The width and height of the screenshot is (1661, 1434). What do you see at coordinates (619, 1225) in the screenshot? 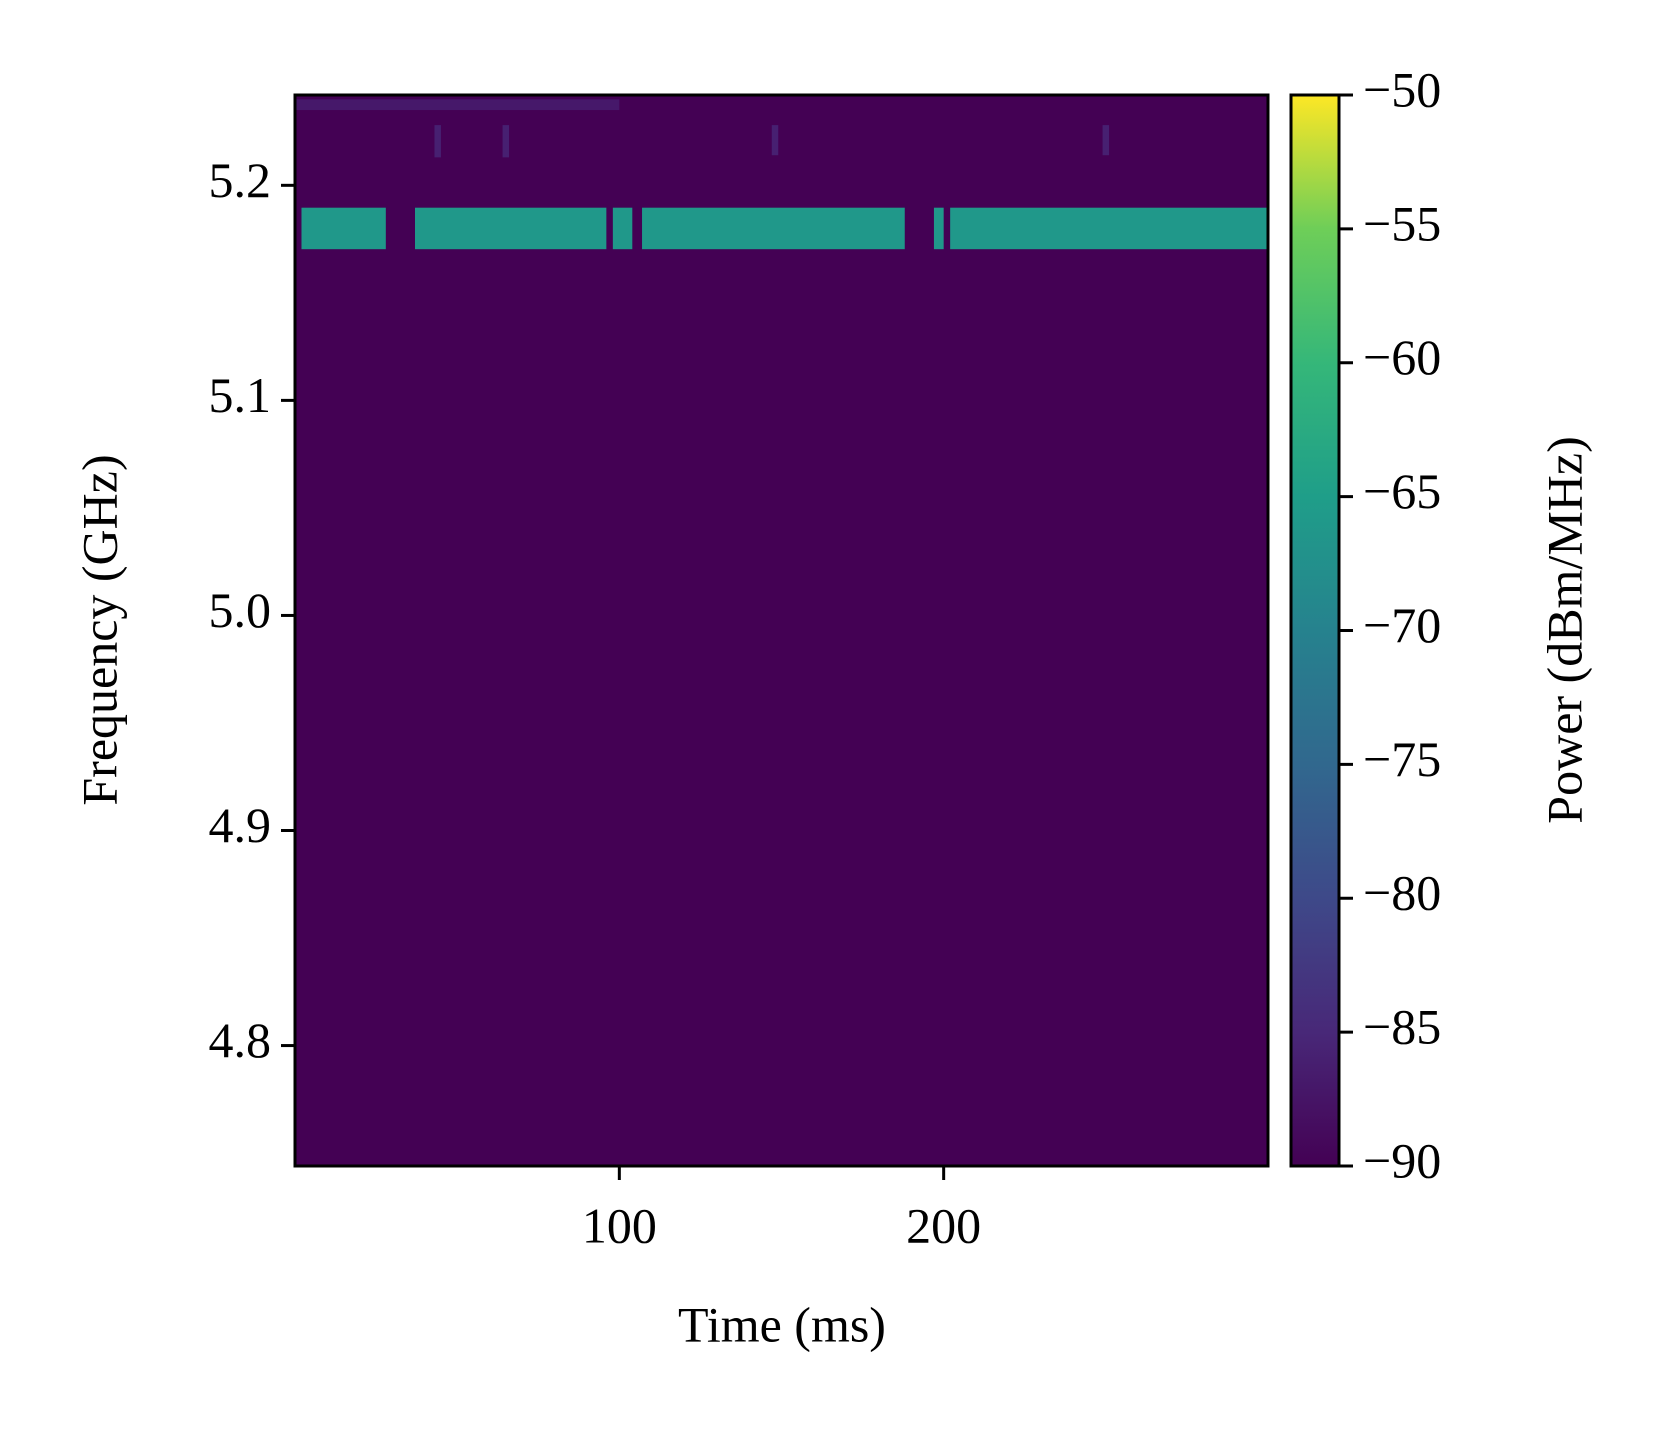
I see `x-tick-label: 100` at bounding box center [619, 1225].